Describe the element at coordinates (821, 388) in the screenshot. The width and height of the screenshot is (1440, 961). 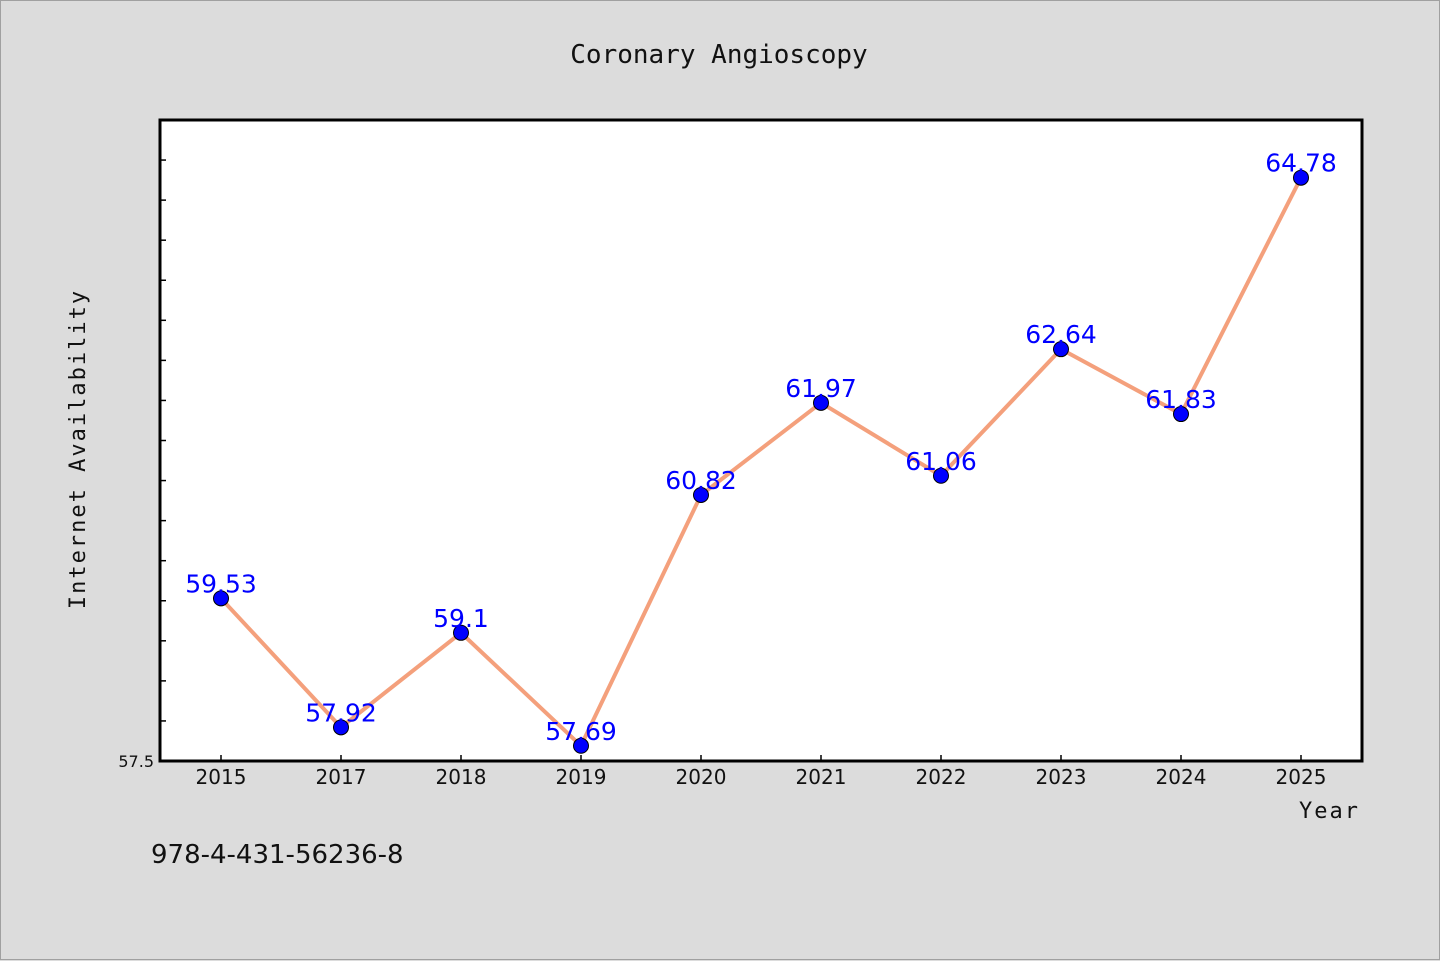
I see `data-label: 61.97` at that location.